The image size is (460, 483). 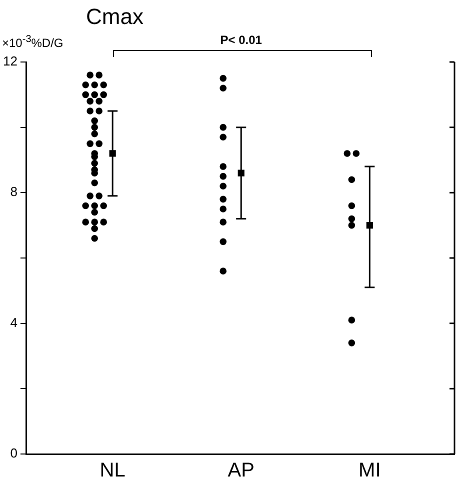 I want to click on text: P< 0.01, so click(x=241, y=40).